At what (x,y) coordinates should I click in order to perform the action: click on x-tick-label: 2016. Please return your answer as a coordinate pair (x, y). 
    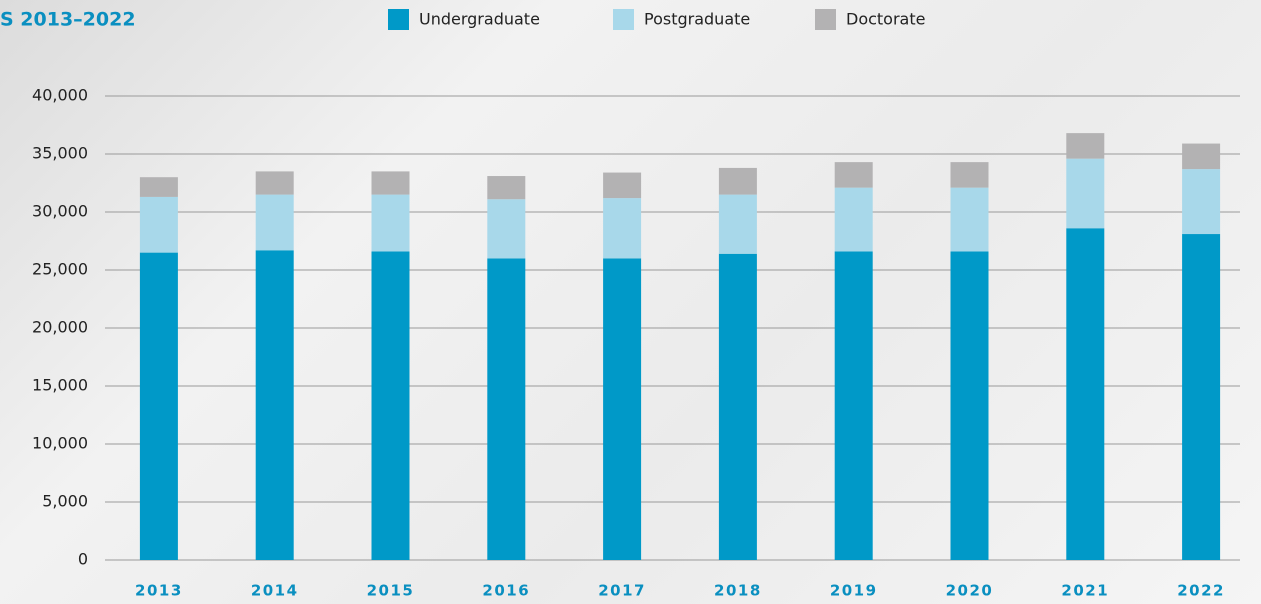
    Looking at the image, I should click on (506, 591).